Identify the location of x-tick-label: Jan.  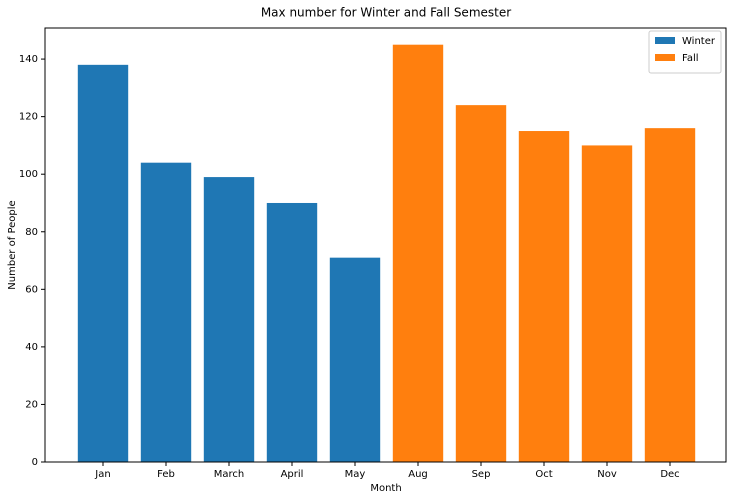
(102, 474).